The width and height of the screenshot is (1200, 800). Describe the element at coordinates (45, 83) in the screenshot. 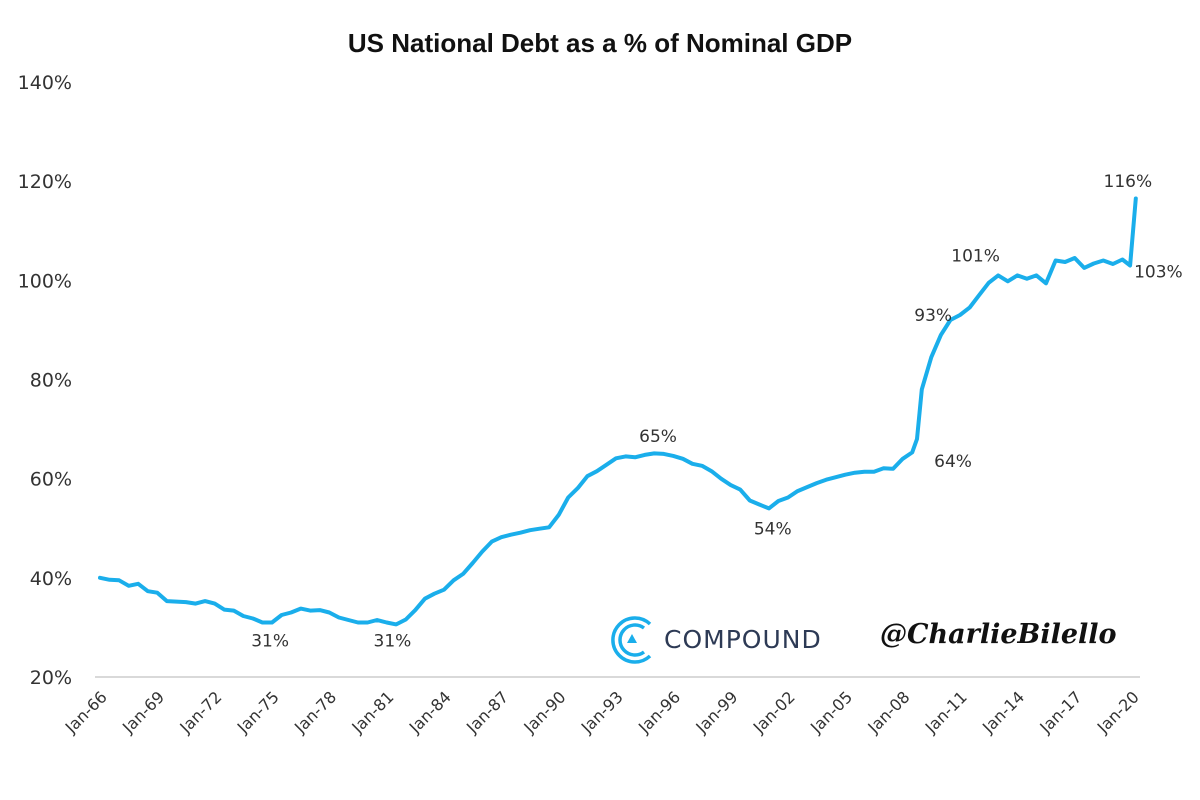

I see `y-tick-label: 140%` at that location.